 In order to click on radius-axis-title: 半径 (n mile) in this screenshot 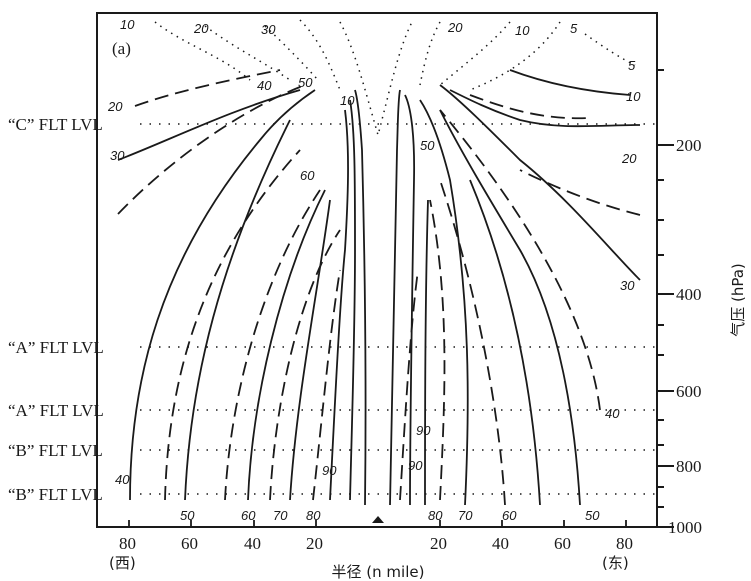, I will do `click(378, 572)`.